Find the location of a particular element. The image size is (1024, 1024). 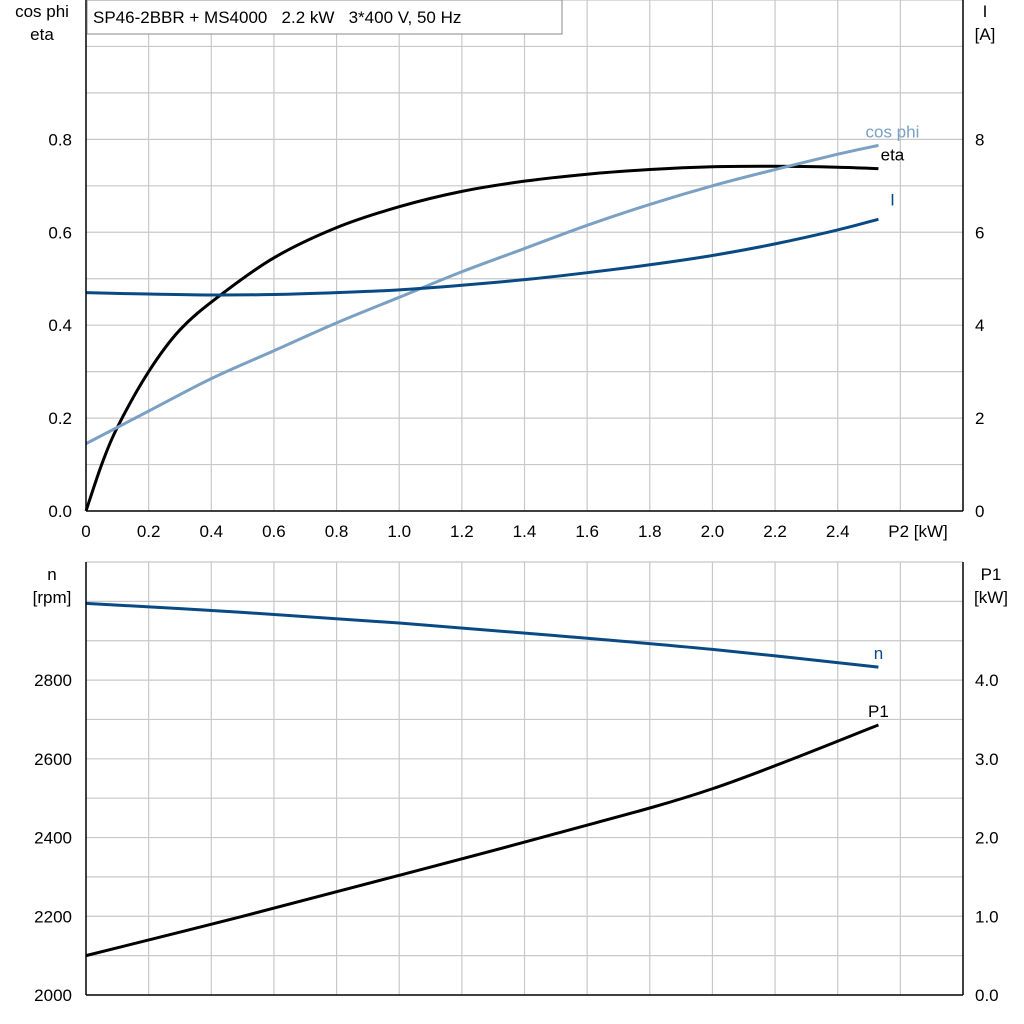

y-tick-label-right: 3.0 is located at coordinates (987, 759).